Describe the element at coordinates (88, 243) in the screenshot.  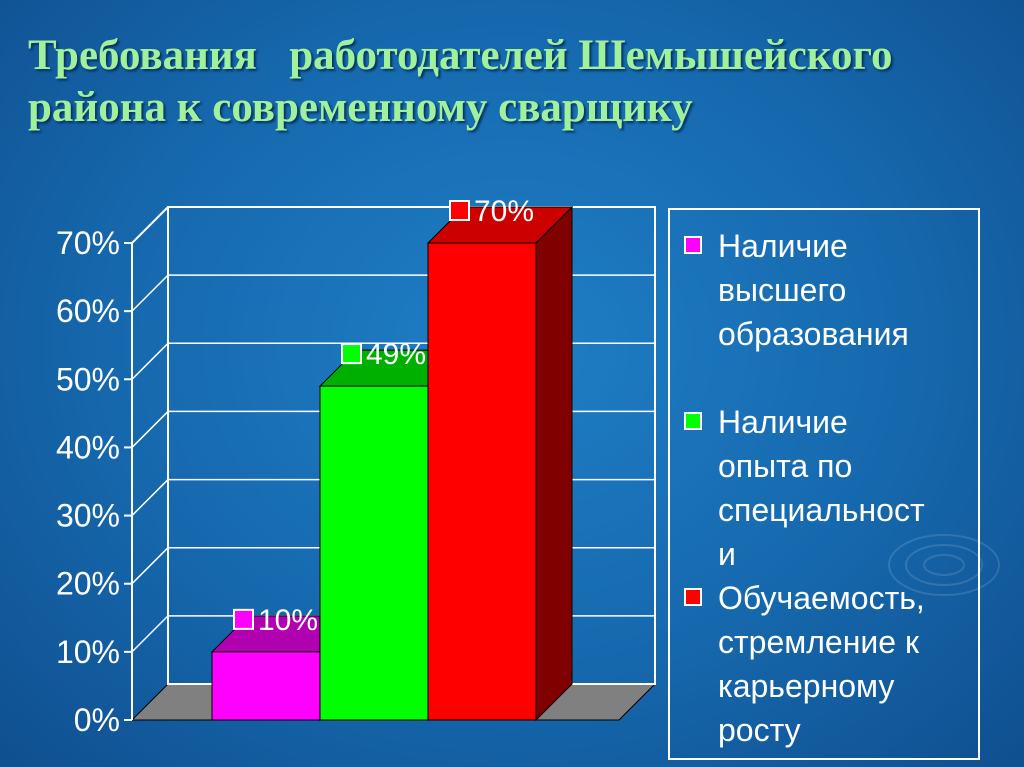
I see `y-tick-label: 70%` at that location.